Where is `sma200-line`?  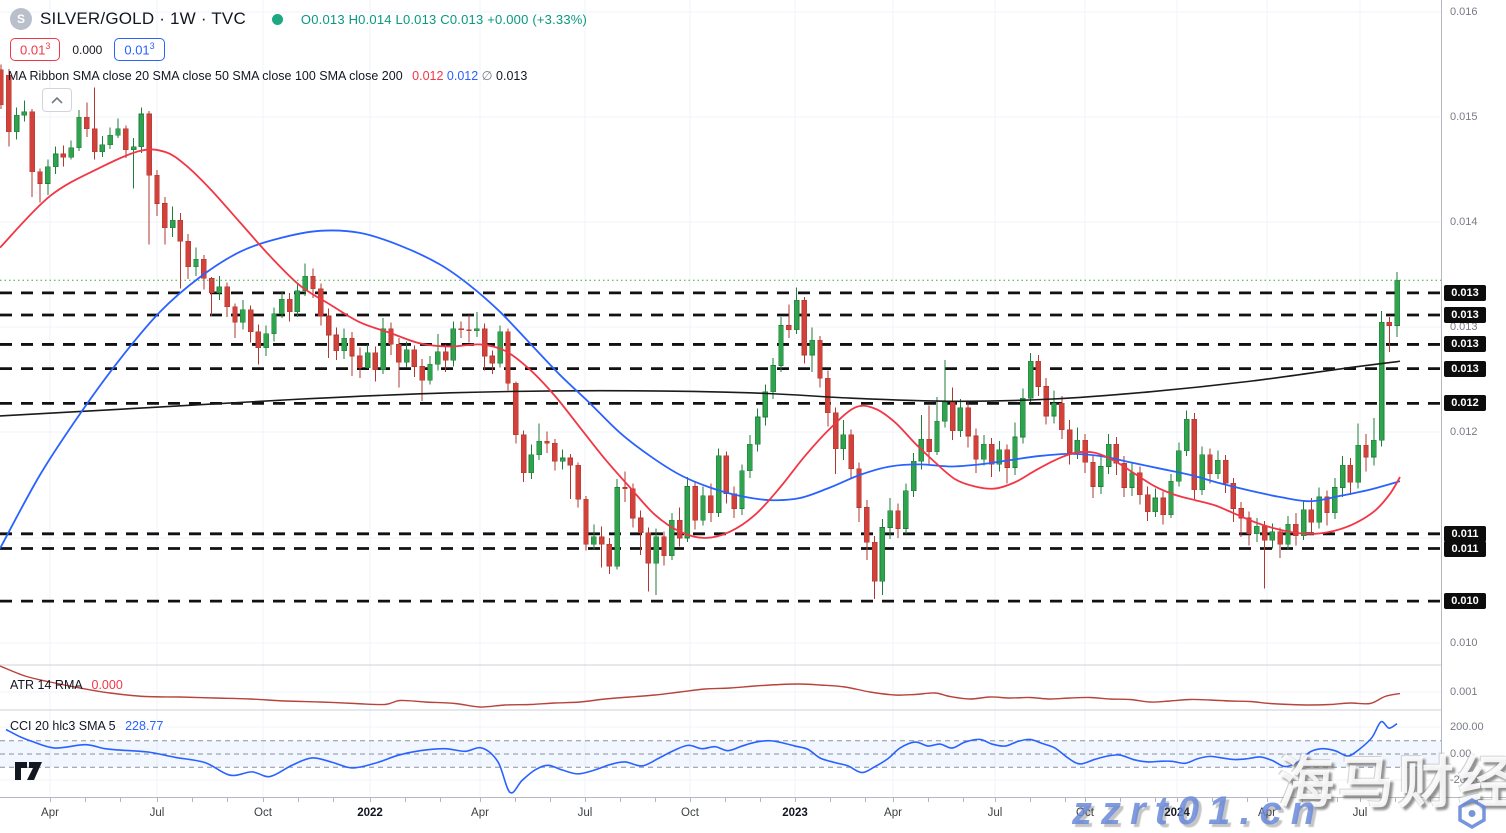
sma200-line is located at coordinates (700, 388).